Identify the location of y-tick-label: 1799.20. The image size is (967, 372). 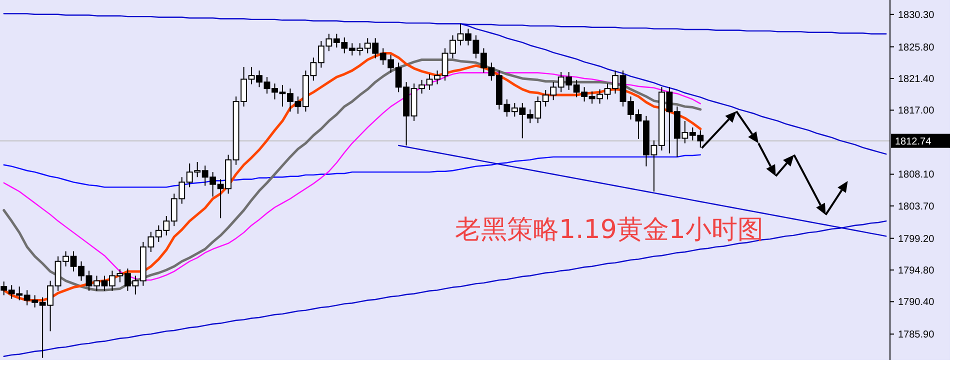
(916, 239).